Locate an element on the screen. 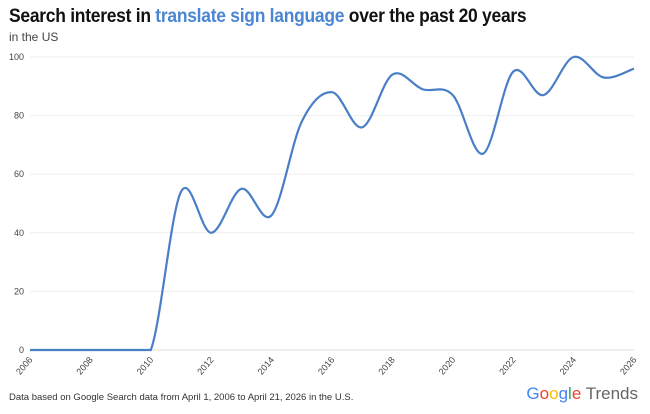  x-tick-label: 2006 is located at coordinates (24, 366).